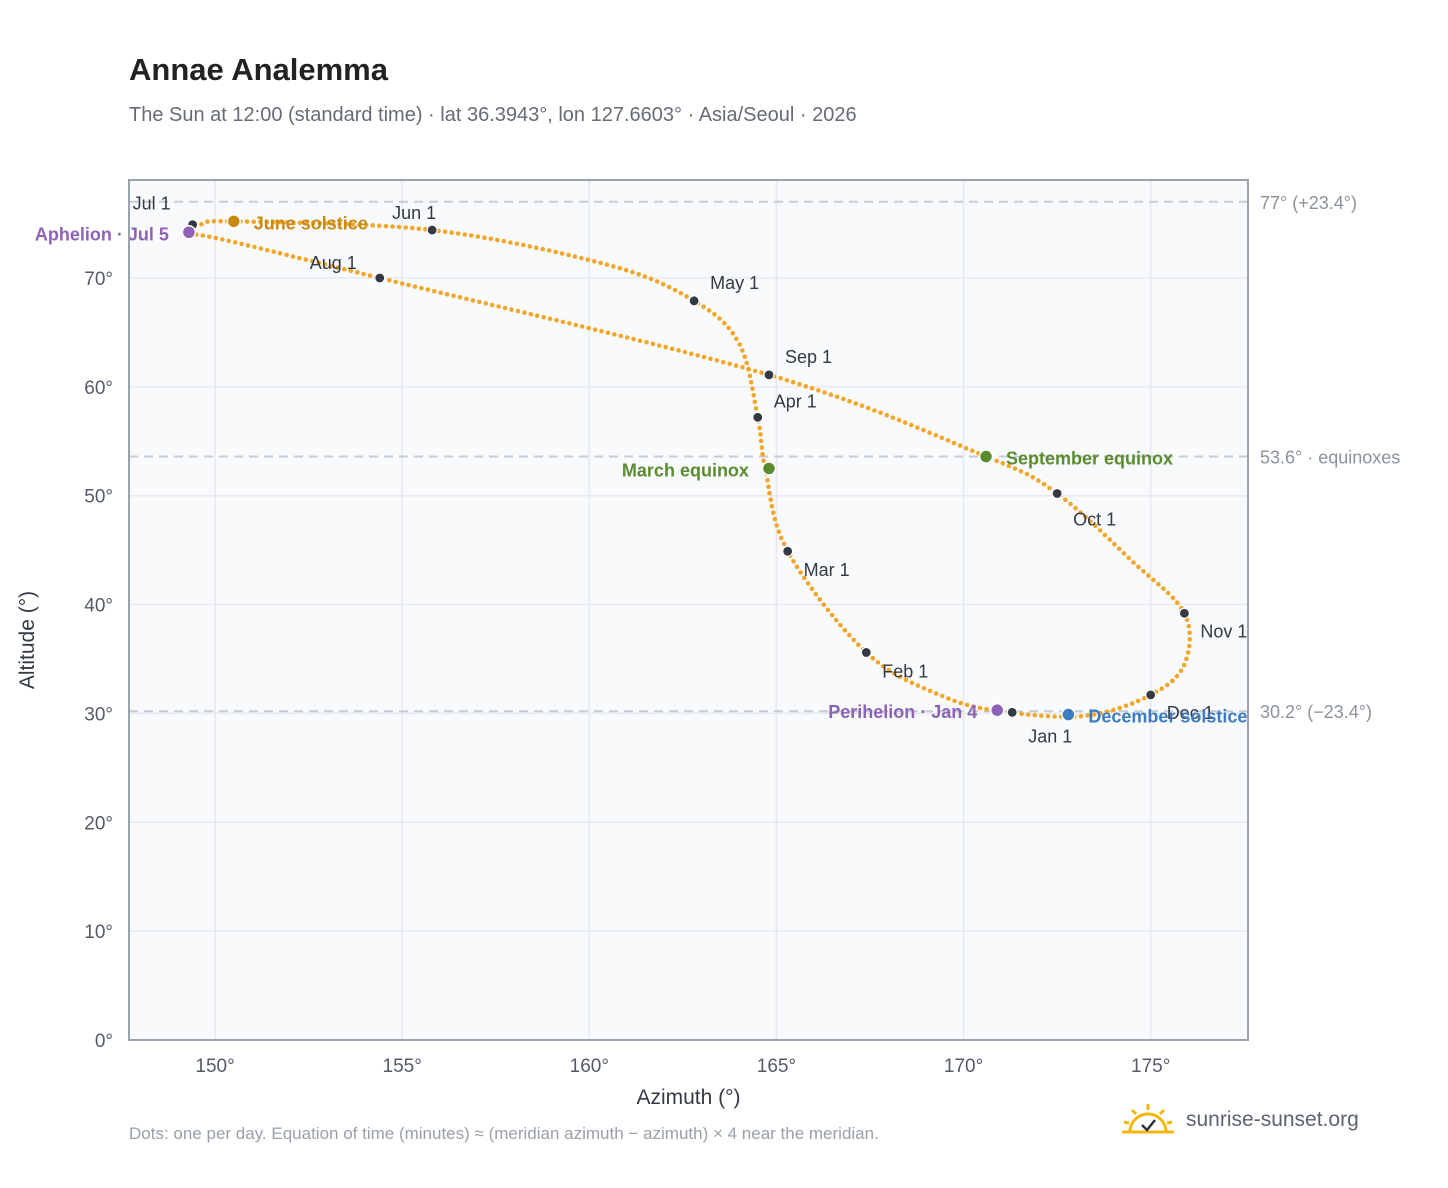 The height and width of the screenshot is (1188, 1448). I want to click on sun-check-icon, so click(1148, 1119).